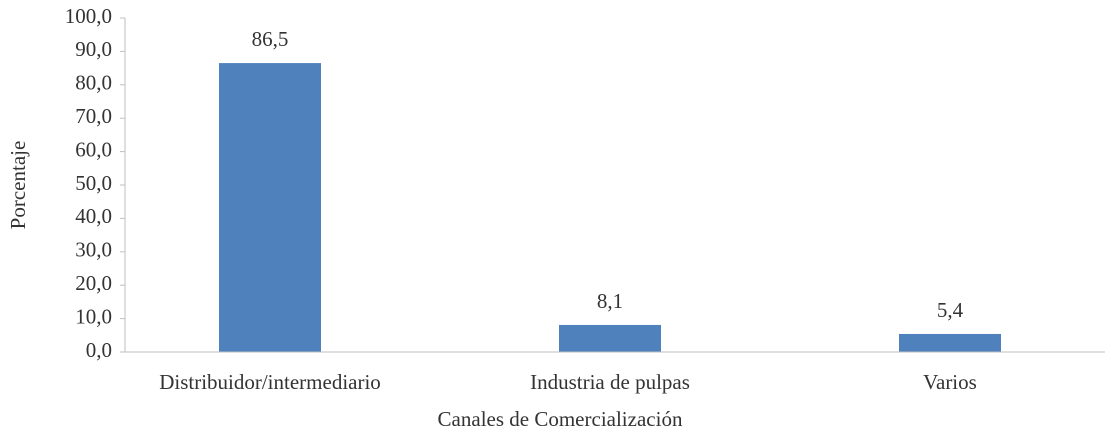 The image size is (1108, 434). Describe the element at coordinates (18, 185) in the screenshot. I see `y-axis-label: Porcentaje` at that location.